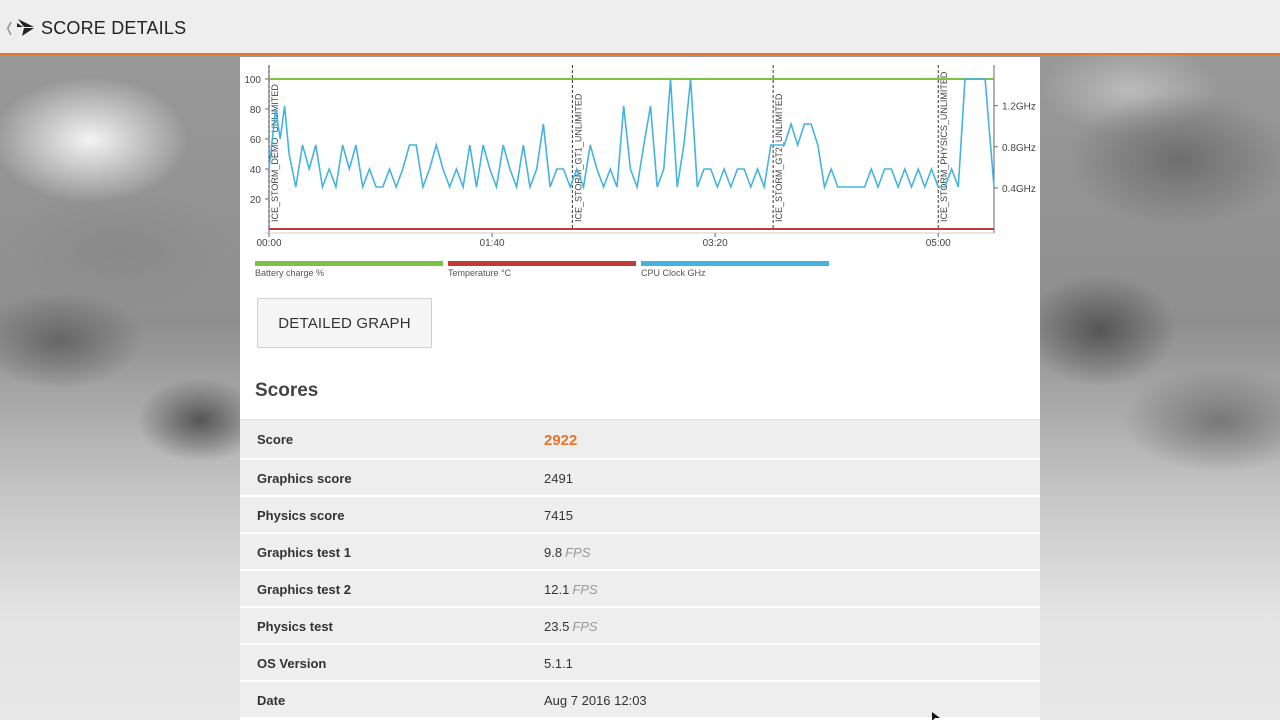 The height and width of the screenshot is (720, 1280). Describe the element at coordinates (558, 478) in the screenshot. I see `row-value: 2491` at that location.